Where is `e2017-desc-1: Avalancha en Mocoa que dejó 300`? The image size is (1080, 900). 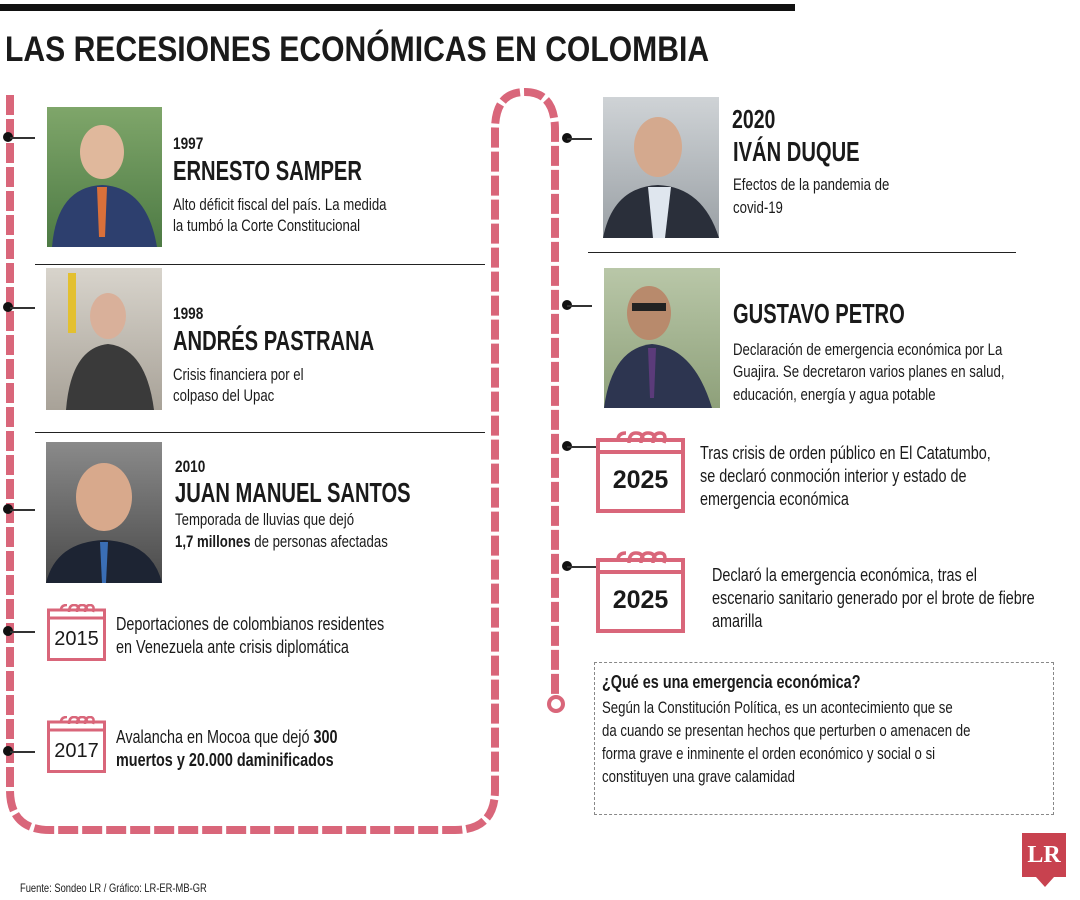
e2017-desc-1: Avalancha en Mocoa que dejó 300 is located at coordinates (227, 737).